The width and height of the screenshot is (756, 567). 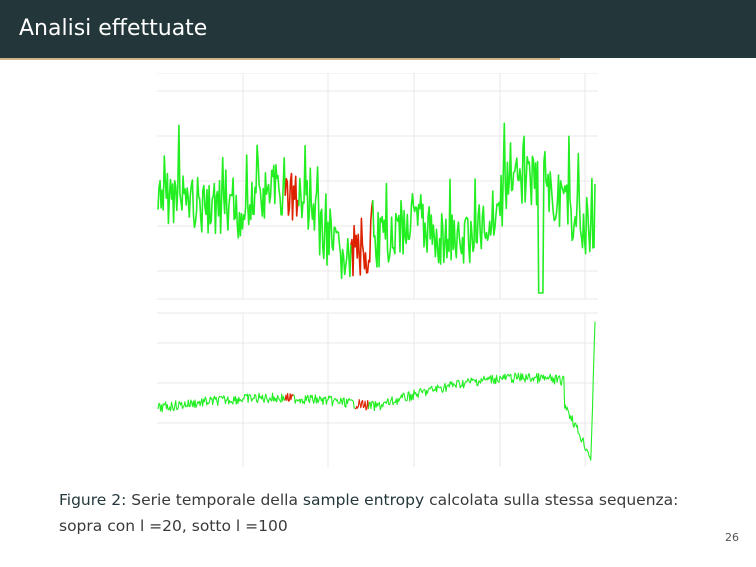 What do you see at coordinates (113, 28) in the screenshot?
I see `slide-title: Analisi effettuate` at bounding box center [113, 28].